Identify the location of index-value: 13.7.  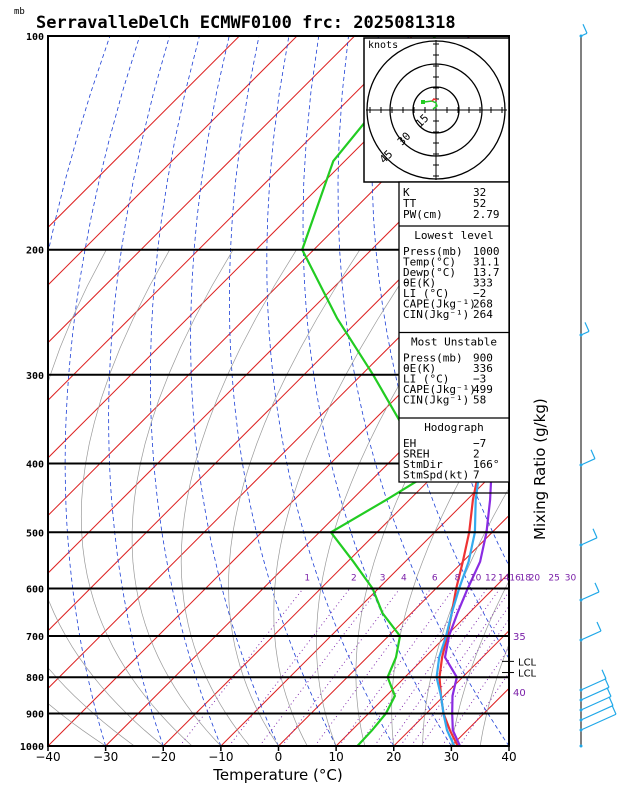
(486, 272).